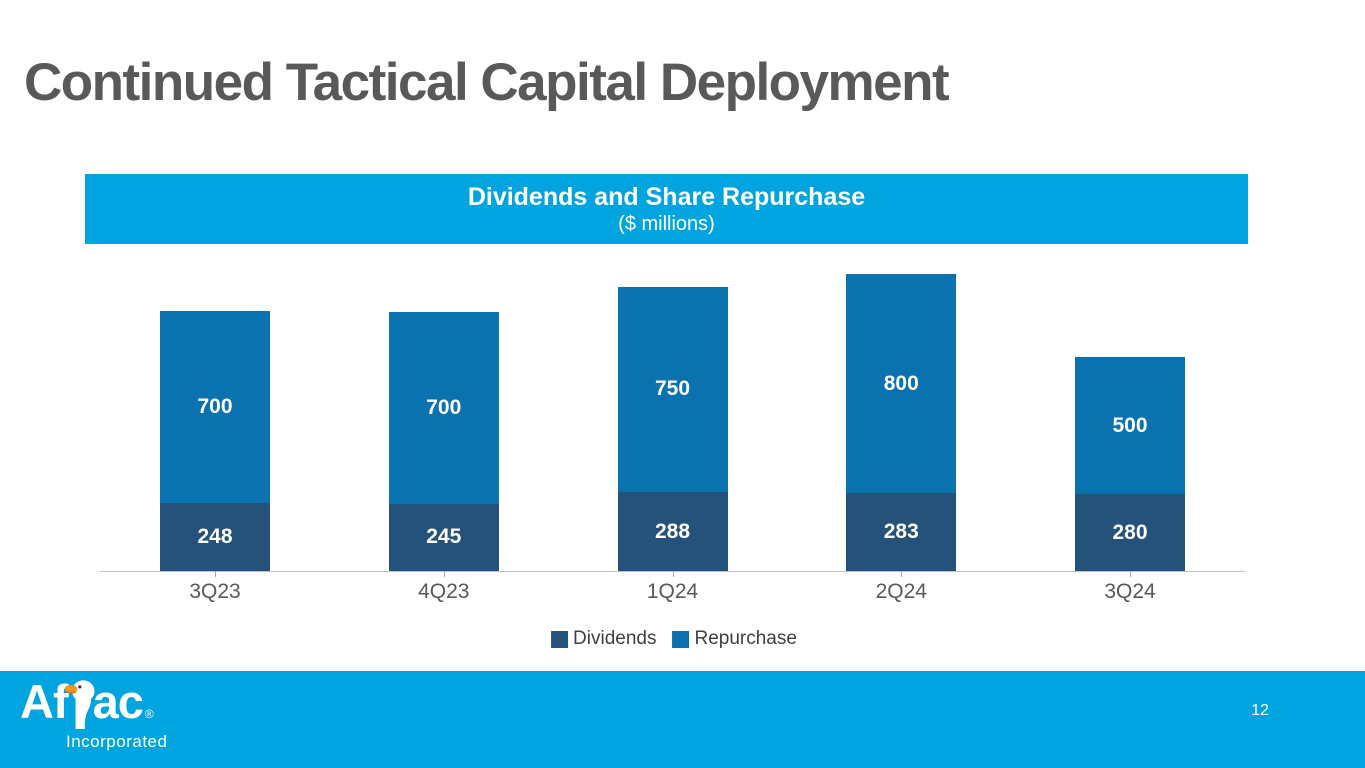 This screenshot has width=1365, height=768. I want to click on bar-value-label-dividends-1Q24: 288, so click(672, 531).